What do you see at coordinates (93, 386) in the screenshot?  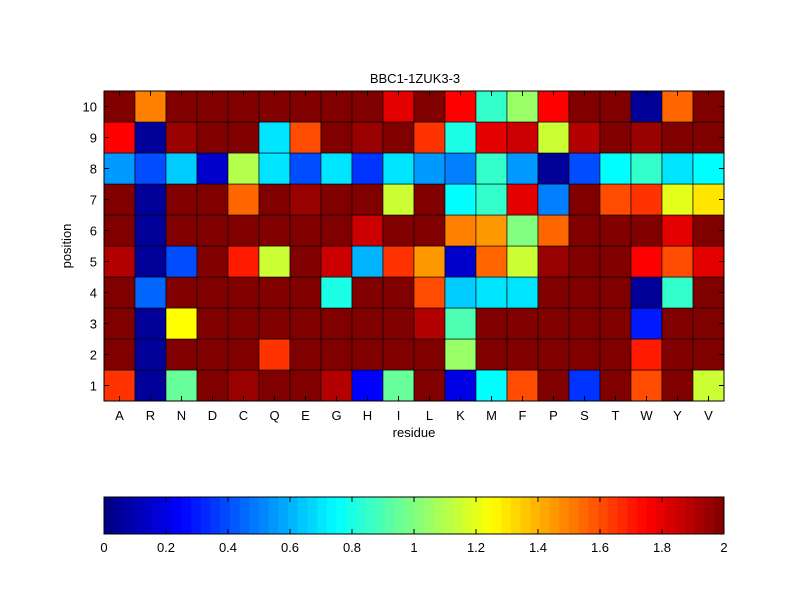 I see `y-tick-label: 1` at bounding box center [93, 386].